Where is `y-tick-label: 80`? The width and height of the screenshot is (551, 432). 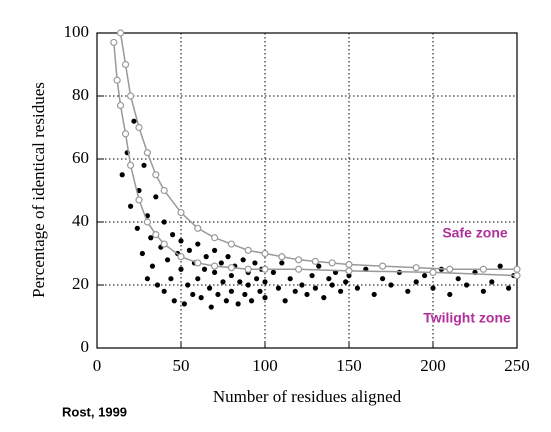 y-tick-label: 80 is located at coordinates (80, 94).